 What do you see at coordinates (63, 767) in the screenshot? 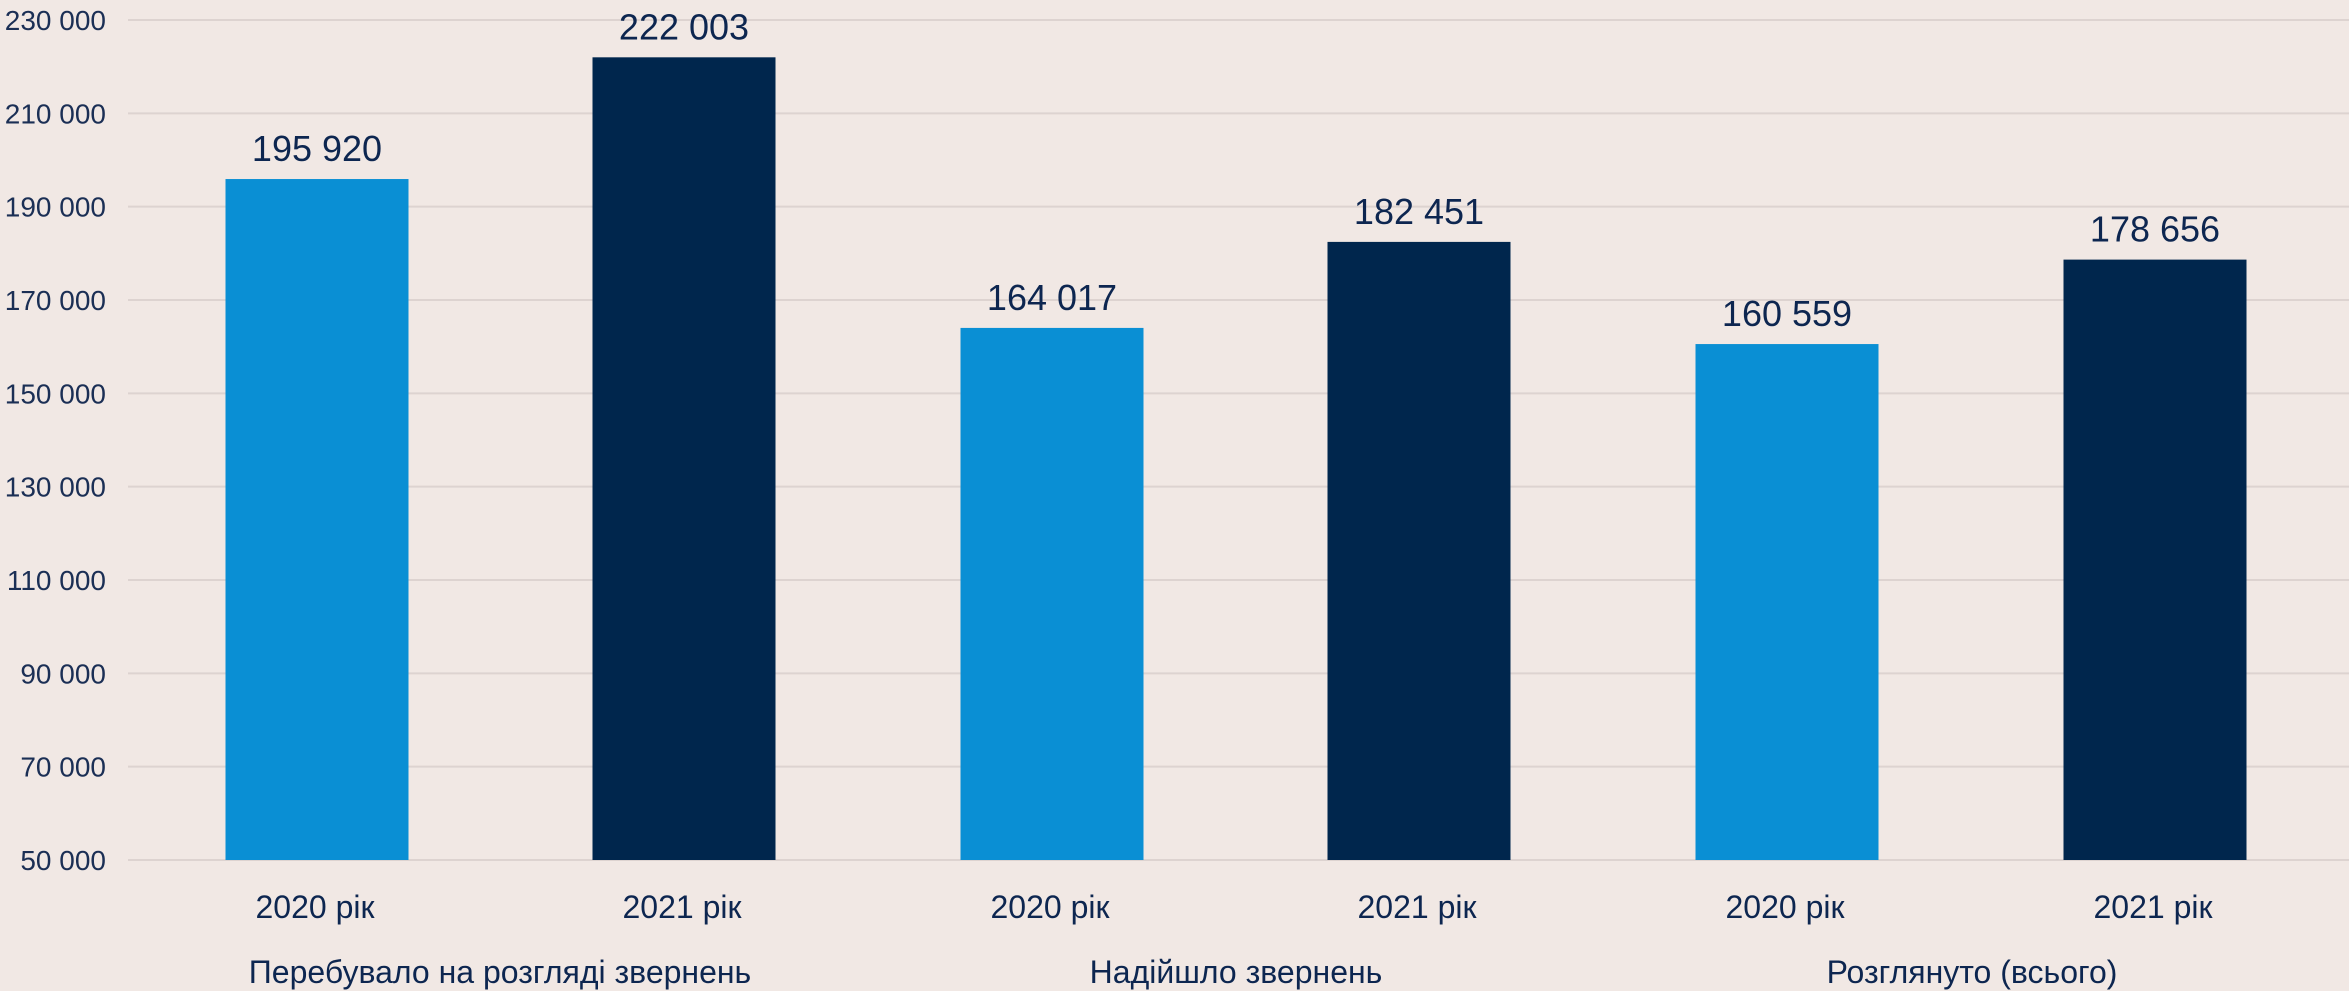
I see `y-tick-label: 70 000` at bounding box center [63, 767].